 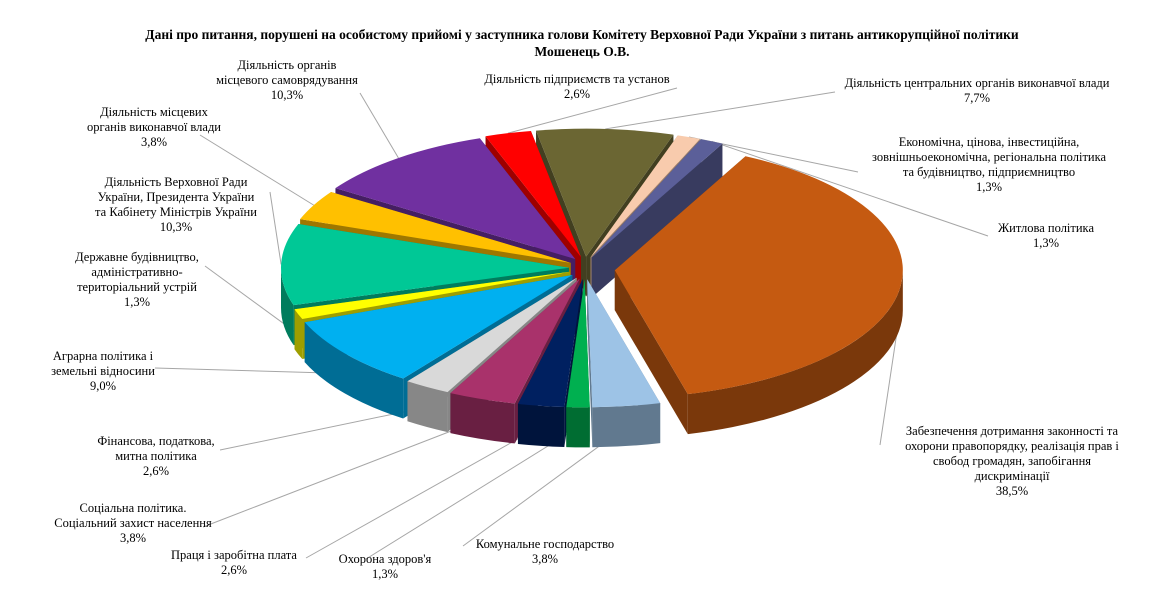 I want to click on slice-name-line: охорони правопорядку, реалізація прав і, so click(x=1012, y=446).